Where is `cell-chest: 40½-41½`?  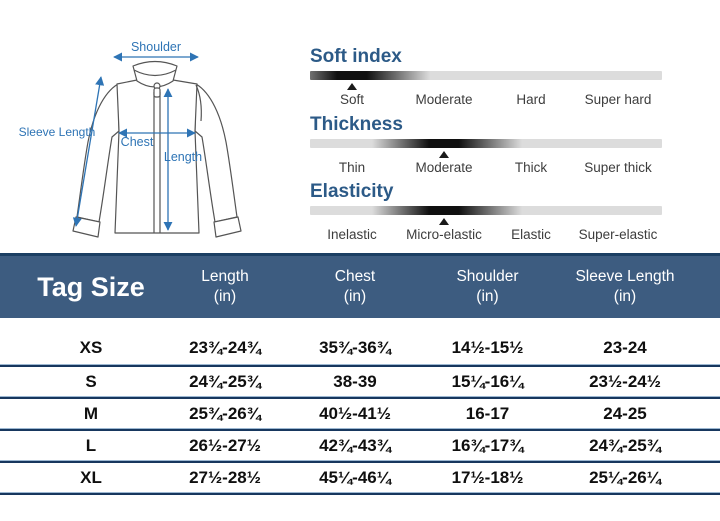
cell-chest: 40½-41½ is located at coordinates (355, 413).